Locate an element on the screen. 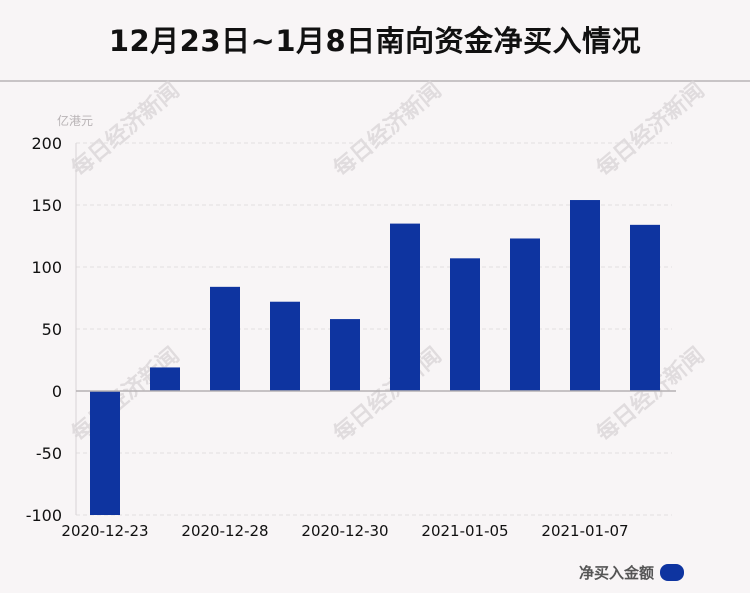 Image resolution: width=750 pixels, height=593 pixels. title-divider is located at coordinates (375, 81).